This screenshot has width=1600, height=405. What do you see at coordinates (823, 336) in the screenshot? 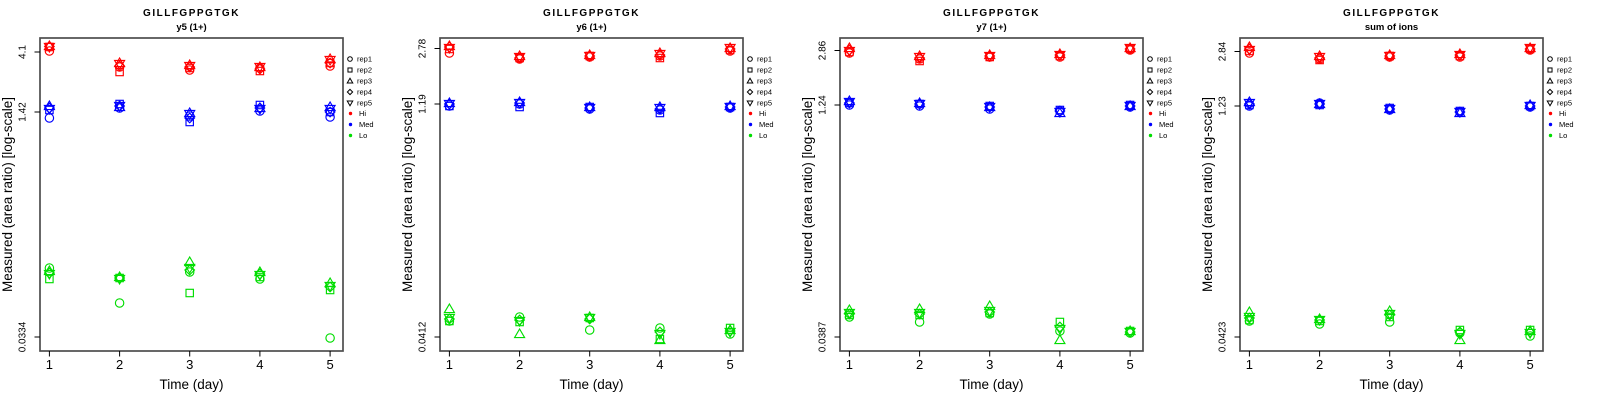
I see `y-tick-label-2: 0.0387` at bounding box center [823, 336].